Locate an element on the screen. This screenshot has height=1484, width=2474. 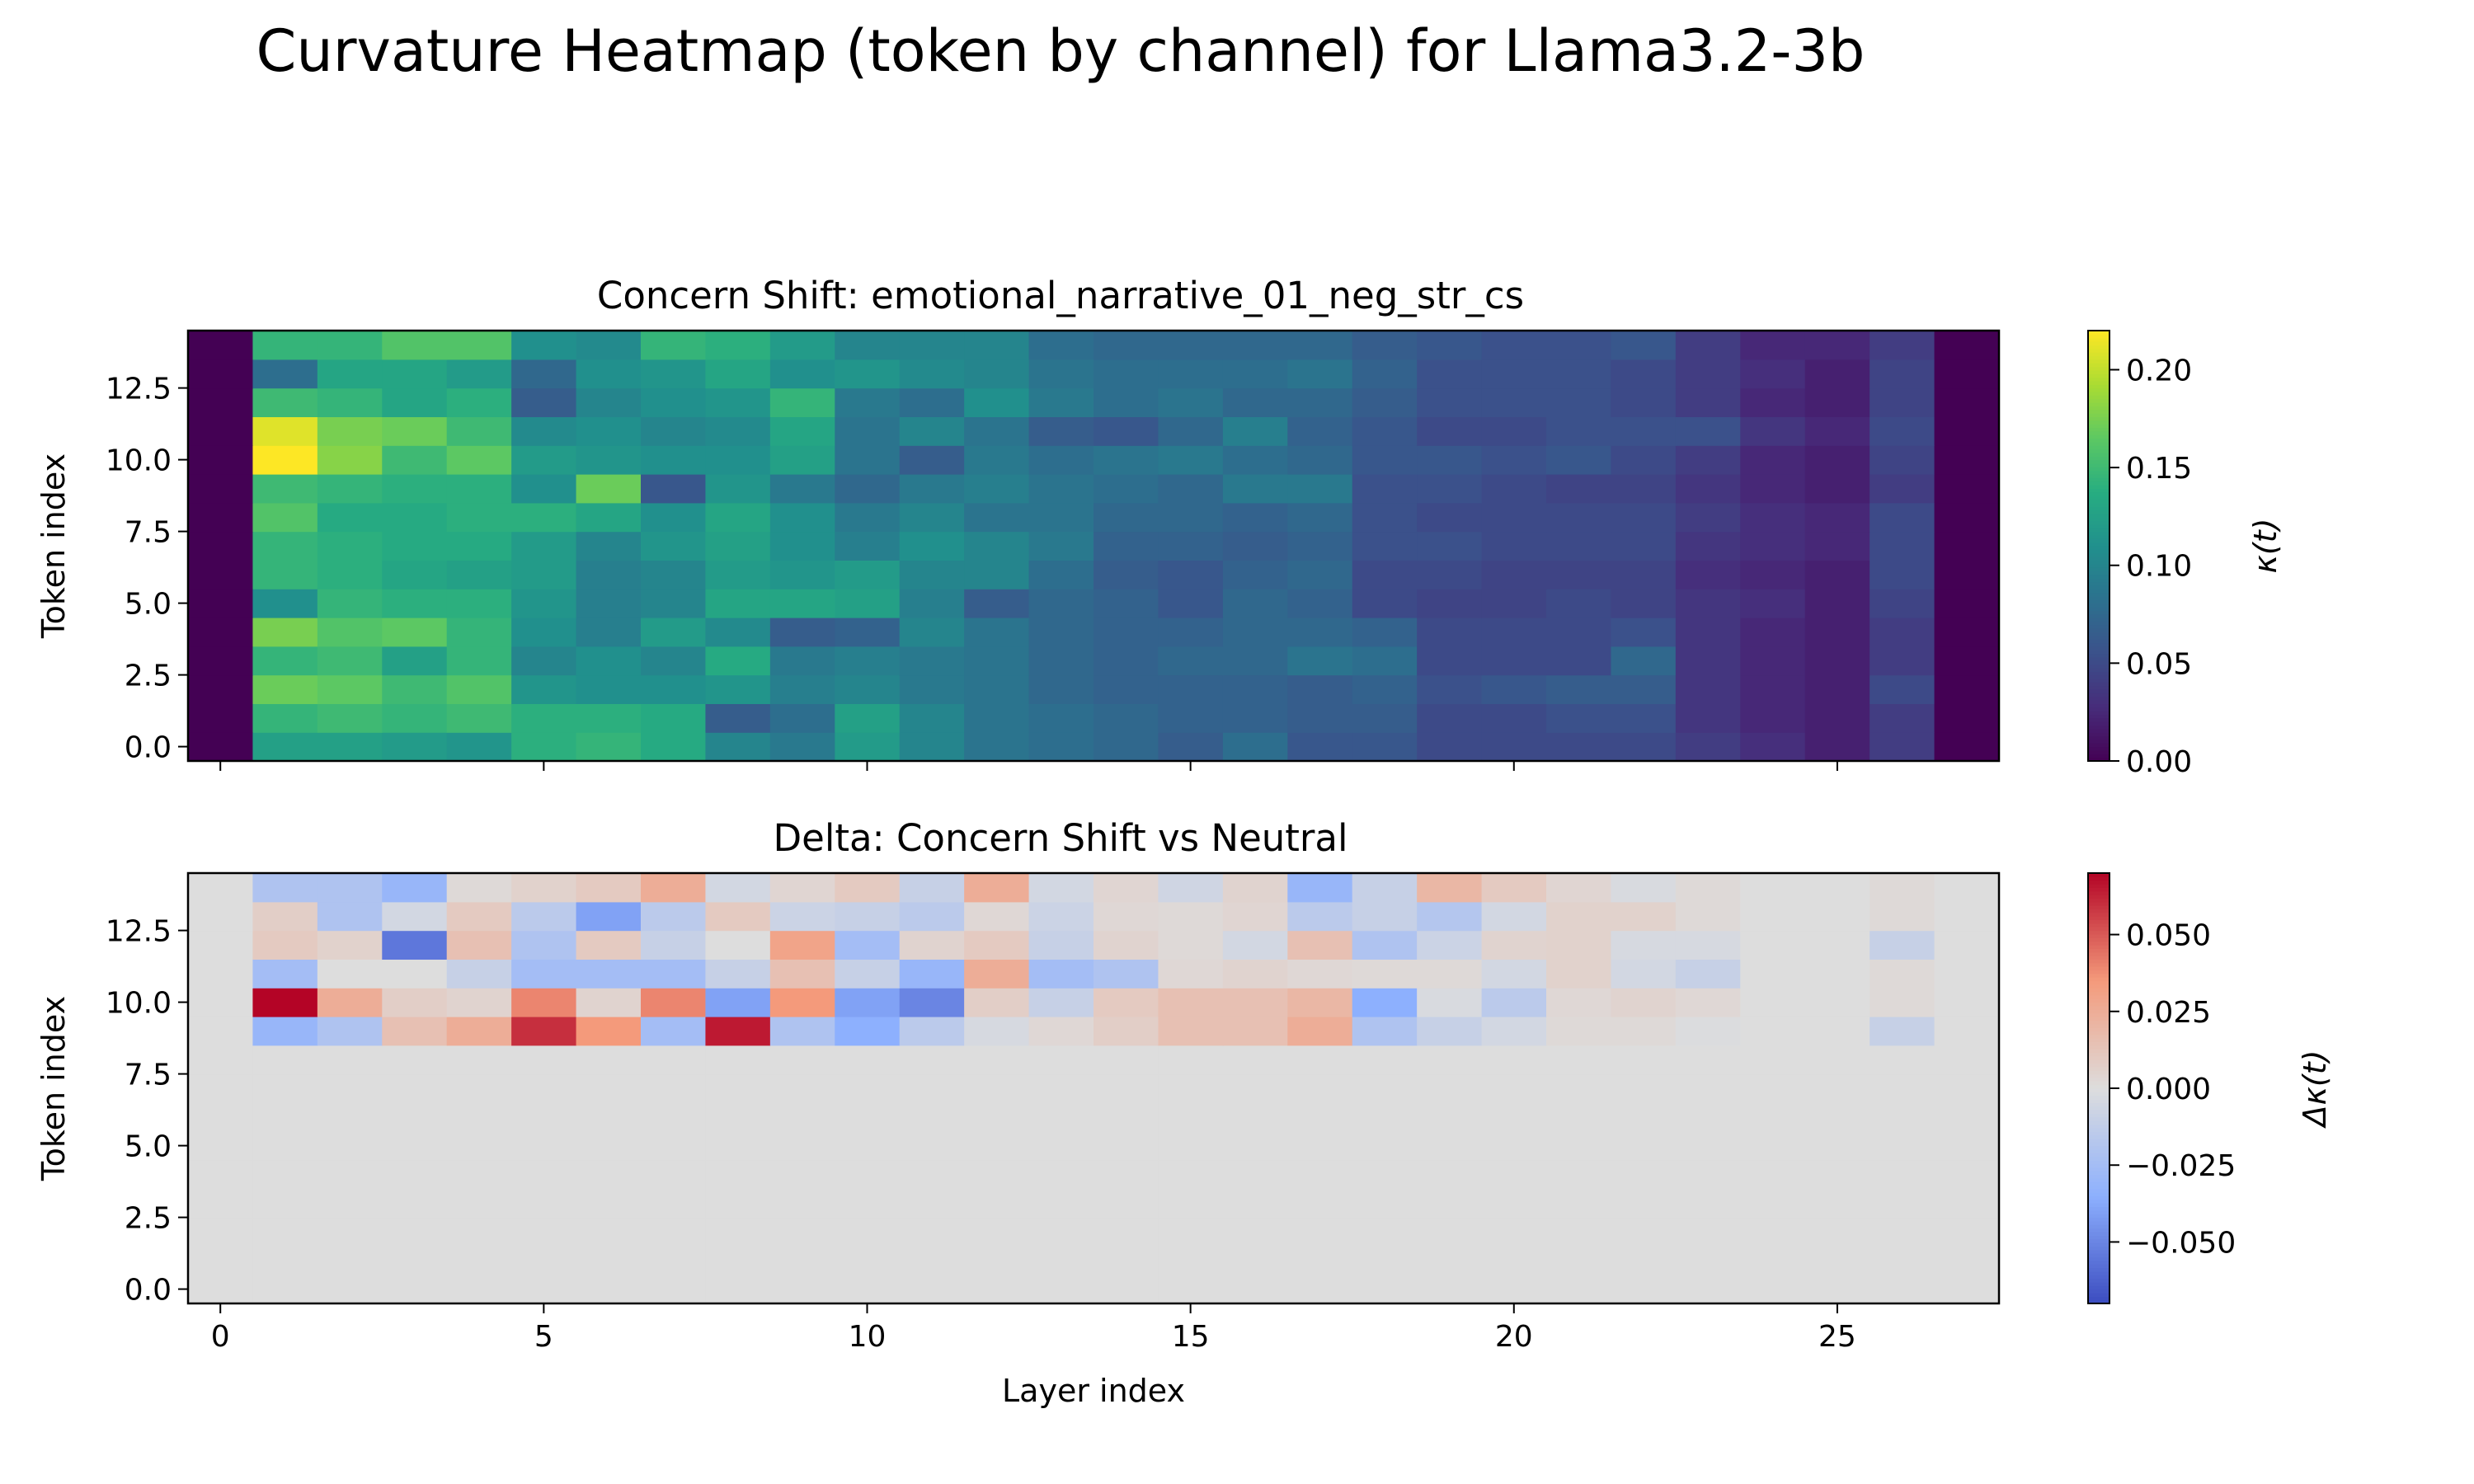
y-tick-label: 12.5 is located at coordinates (139, 389).